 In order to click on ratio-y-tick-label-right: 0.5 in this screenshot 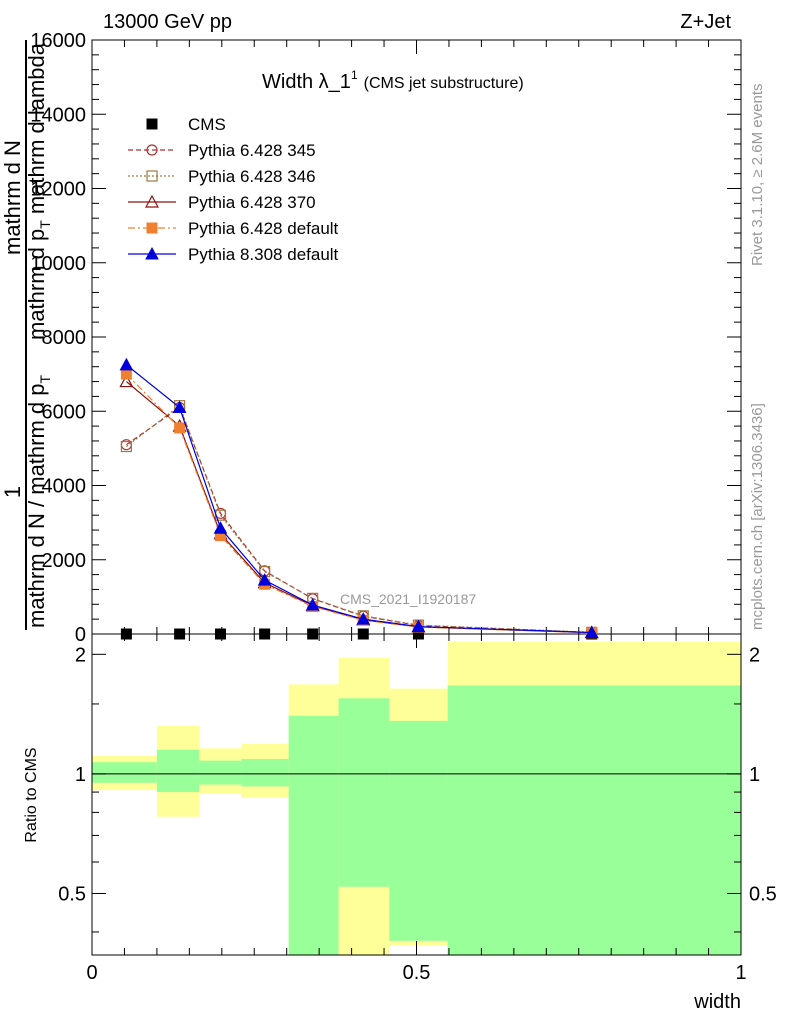, I will do `click(763, 894)`.